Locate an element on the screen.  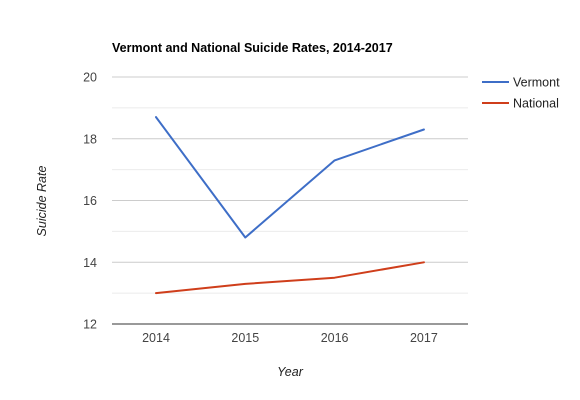
x-tick-label: 2017 is located at coordinates (424, 338).